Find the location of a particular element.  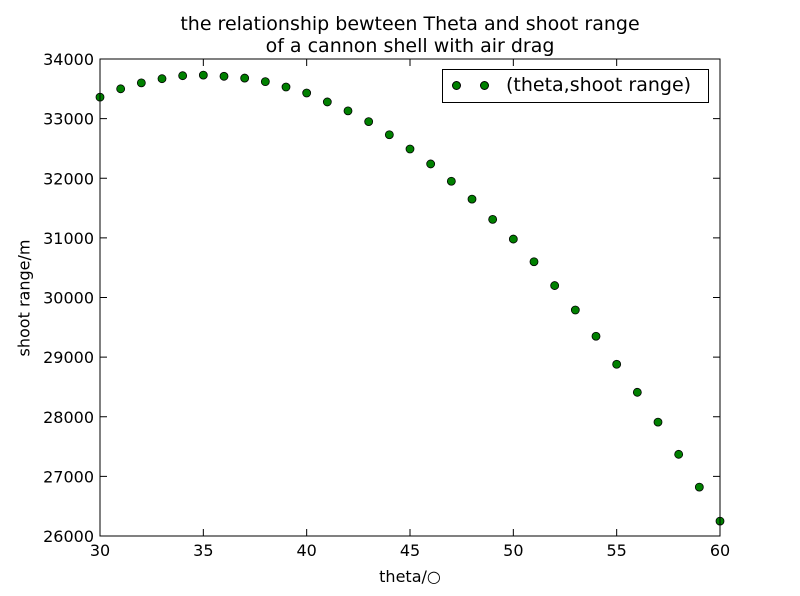

x-tick-label: 40 is located at coordinates (306, 550).